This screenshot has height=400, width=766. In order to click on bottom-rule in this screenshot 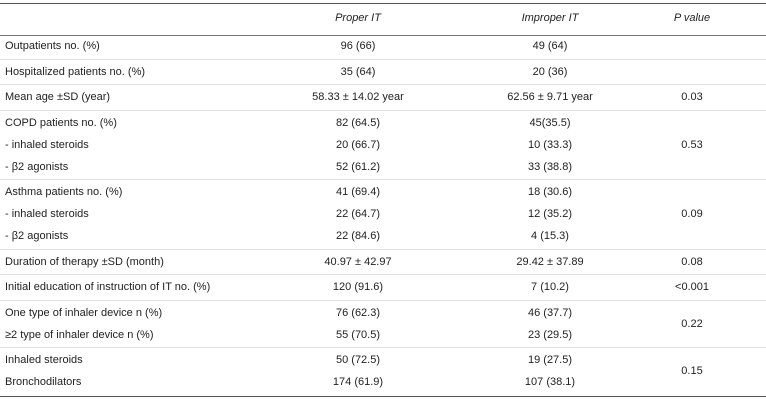, I will do `click(383, 396)`.